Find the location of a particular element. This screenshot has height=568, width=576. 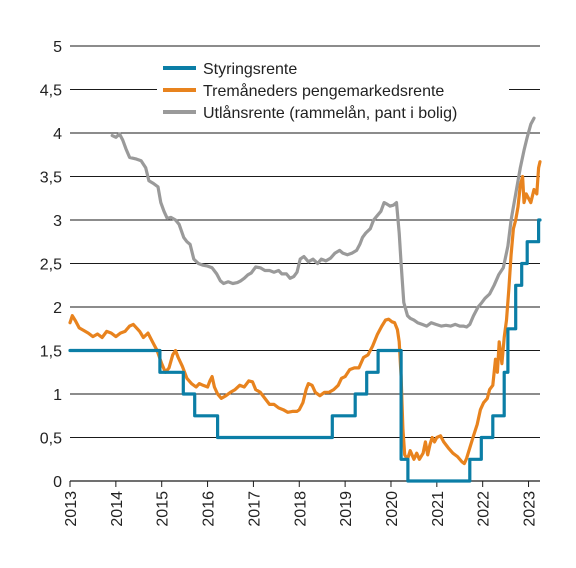

y-tick-label: 0,5 is located at coordinates (51, 439).